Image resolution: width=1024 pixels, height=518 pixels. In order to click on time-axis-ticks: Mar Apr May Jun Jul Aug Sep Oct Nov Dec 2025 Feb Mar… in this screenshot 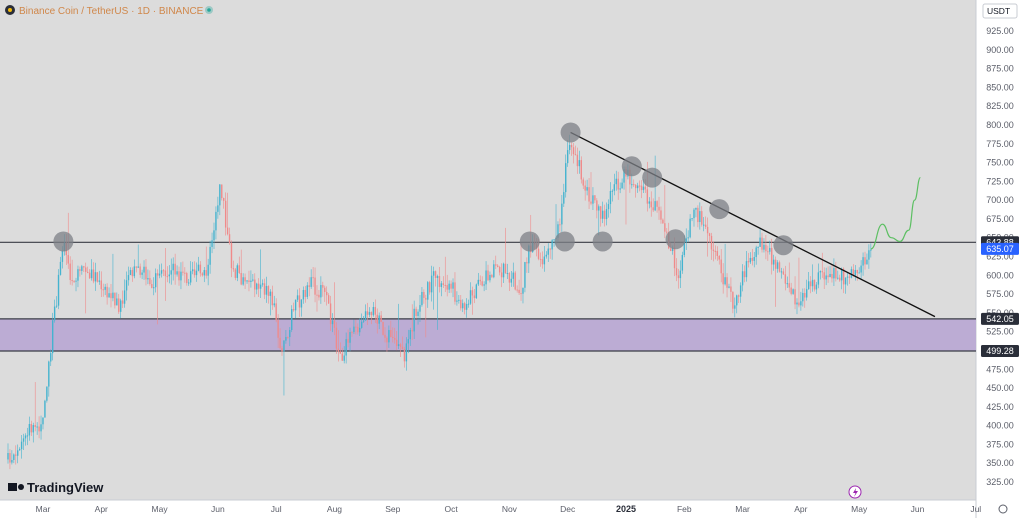, I will do `click(509, 509)`.